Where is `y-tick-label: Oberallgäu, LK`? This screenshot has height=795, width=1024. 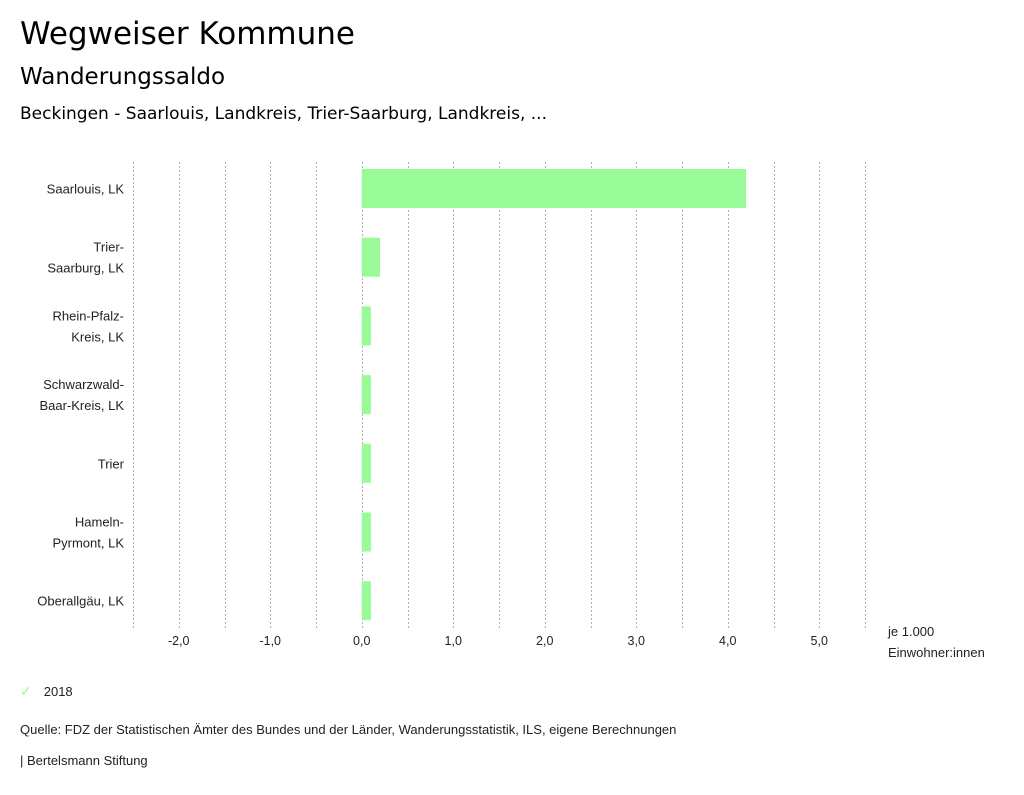
y-tick-label: Oberallgäu, LK is located at coordinates (80, 601).